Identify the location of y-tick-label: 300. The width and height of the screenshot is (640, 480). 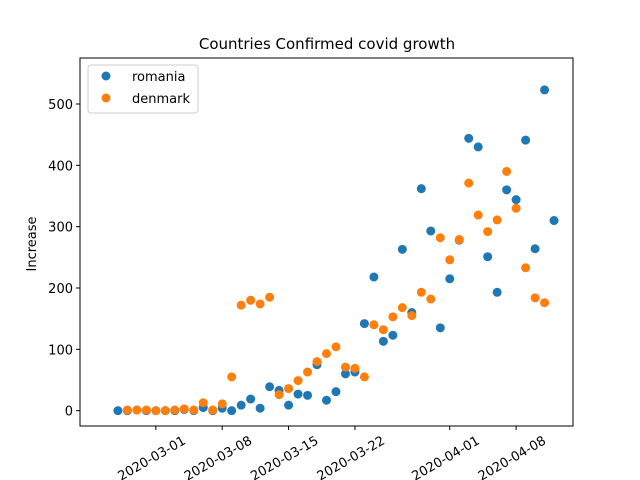
(60, 228).